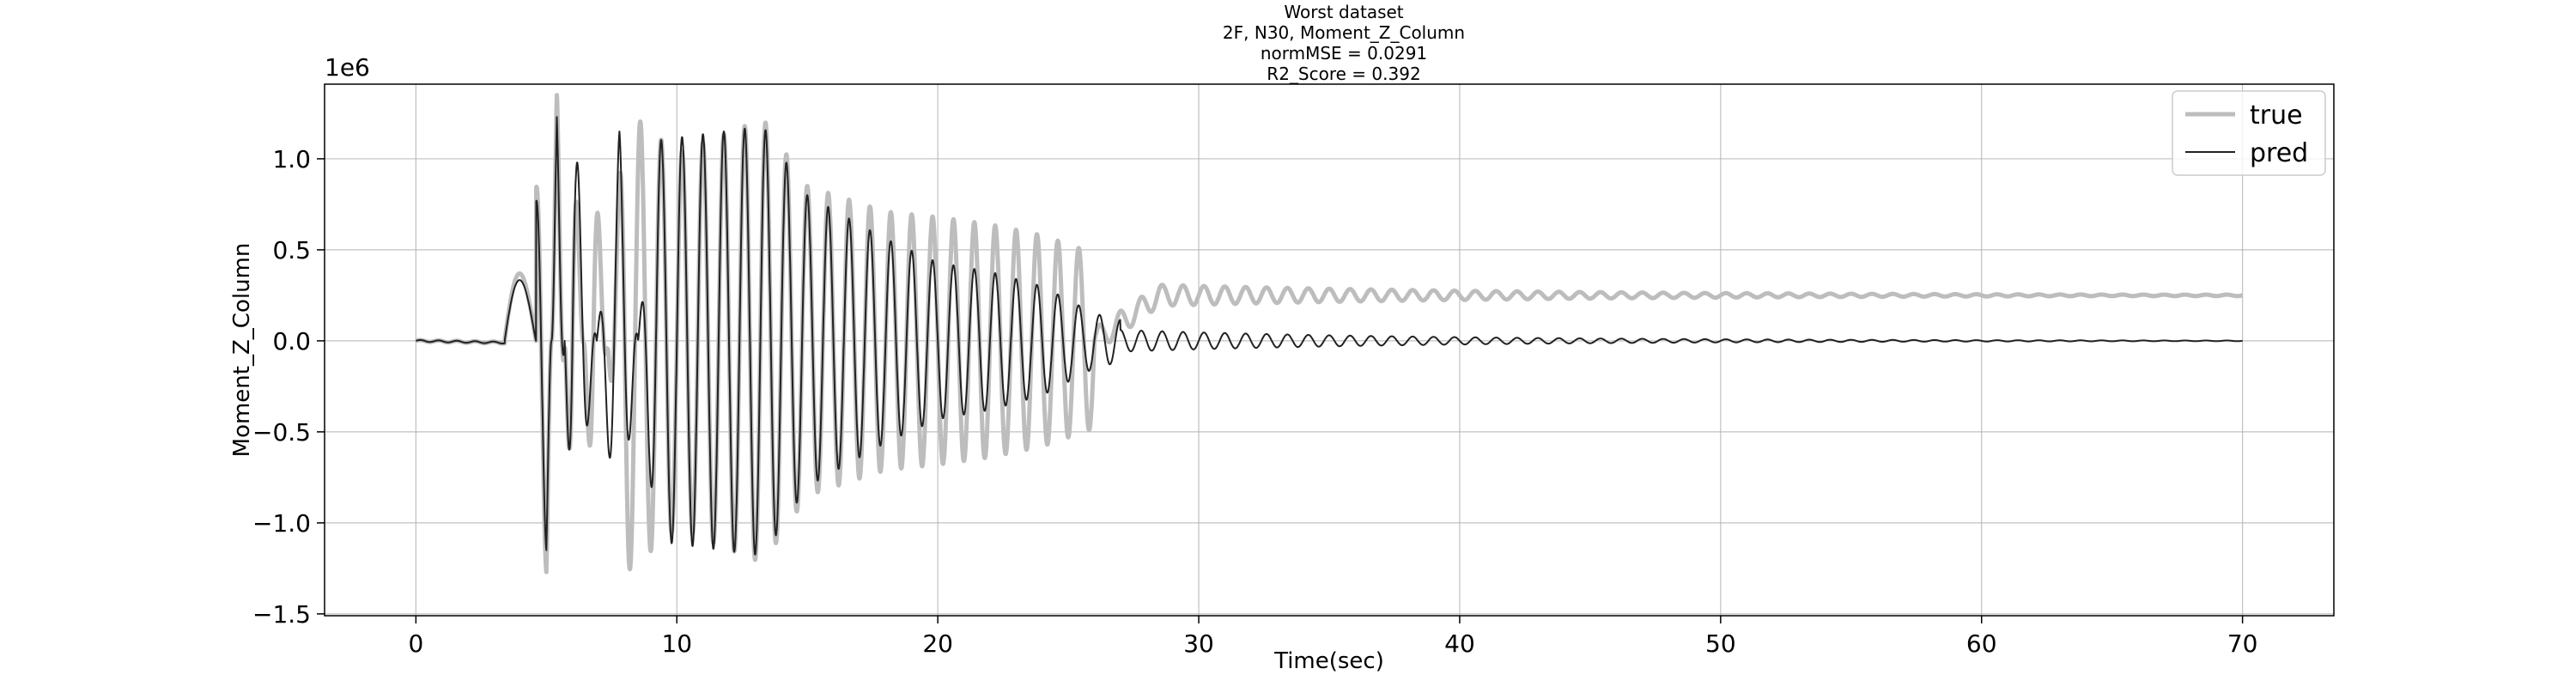  Describe the element at coordinates (2279, 153) in the screenshot. I see `legend-label-pred: pred` at that location.